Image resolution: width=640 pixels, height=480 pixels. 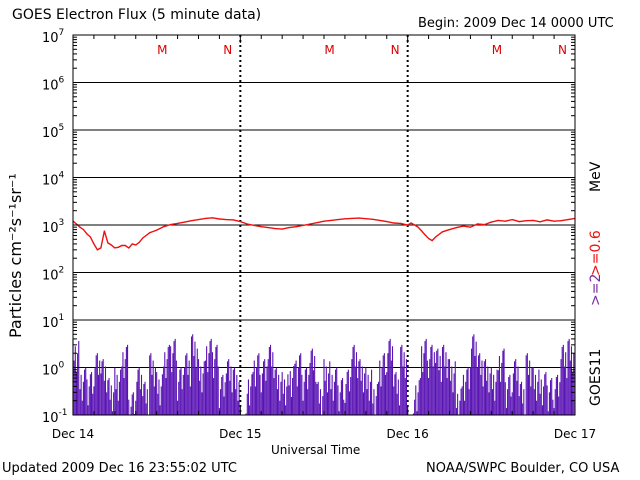 What do you see at coordinates (55, 417) in the screenshot?
I see `y-tick-label: 10⁻¹` at bounding box center [55, 417].